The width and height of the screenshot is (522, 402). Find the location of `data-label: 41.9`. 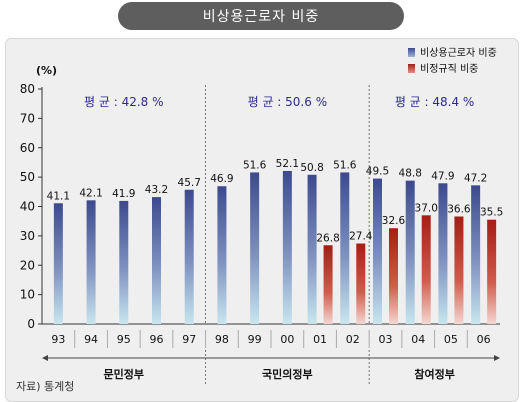

data-label: 41.9 is located at coordinates (123, 194).